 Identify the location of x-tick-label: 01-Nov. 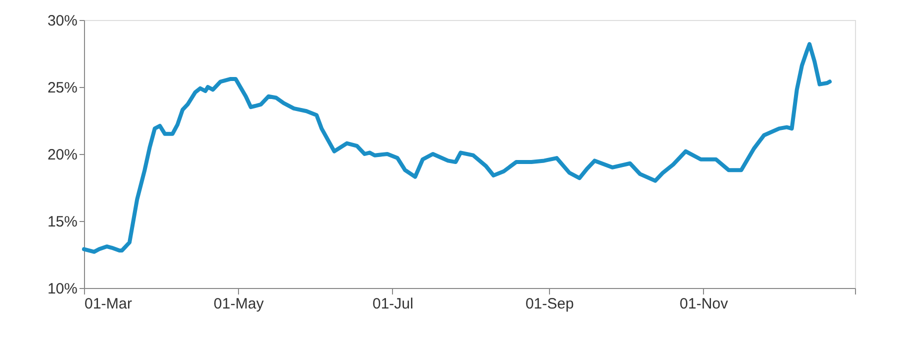
(704, 304).